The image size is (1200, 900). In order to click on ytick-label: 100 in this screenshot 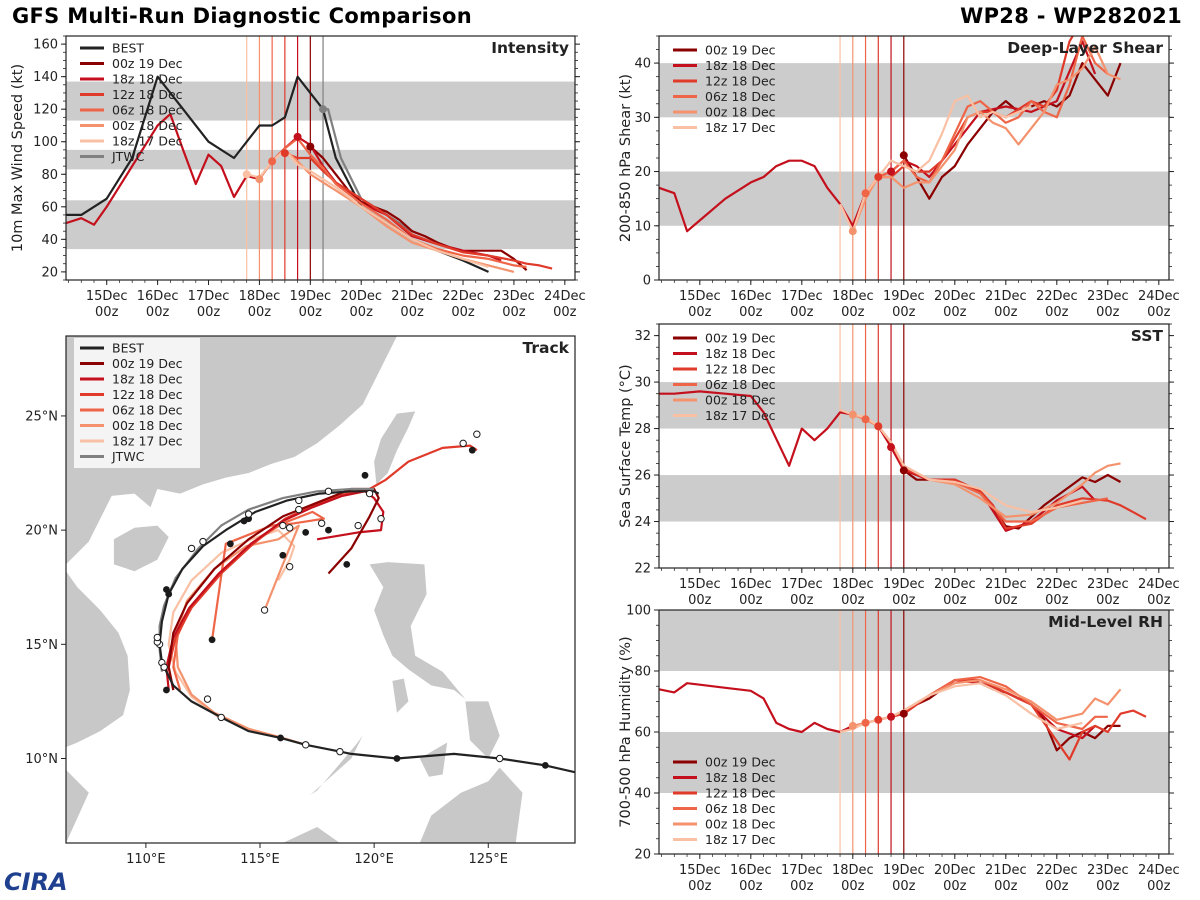, I will do `click(45, 142)`.